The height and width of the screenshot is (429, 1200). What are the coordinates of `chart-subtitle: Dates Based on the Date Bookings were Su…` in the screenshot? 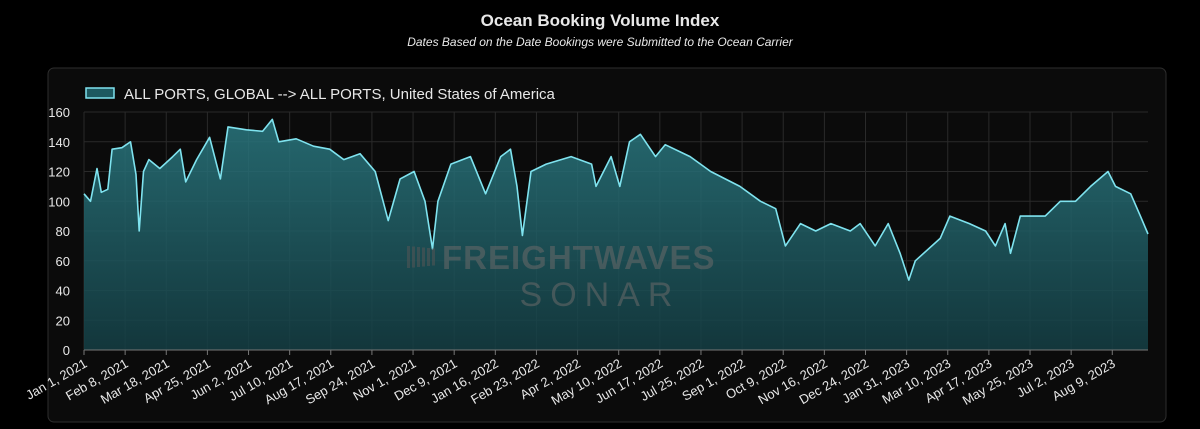 It's located at (600, 42).